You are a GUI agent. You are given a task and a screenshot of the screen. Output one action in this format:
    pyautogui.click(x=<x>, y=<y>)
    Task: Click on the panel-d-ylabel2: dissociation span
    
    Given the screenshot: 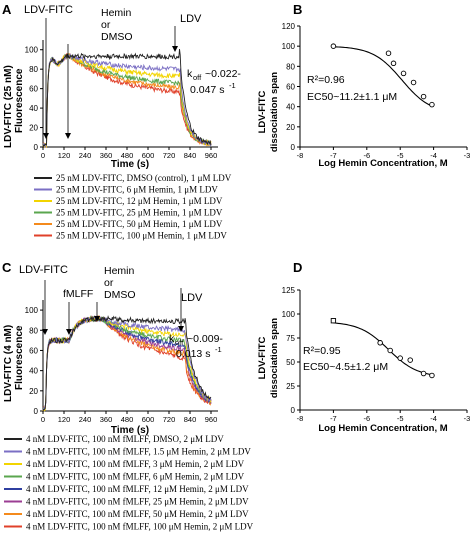 What is the action you would take?
    pyautogui.click(x=274, y=358)
    